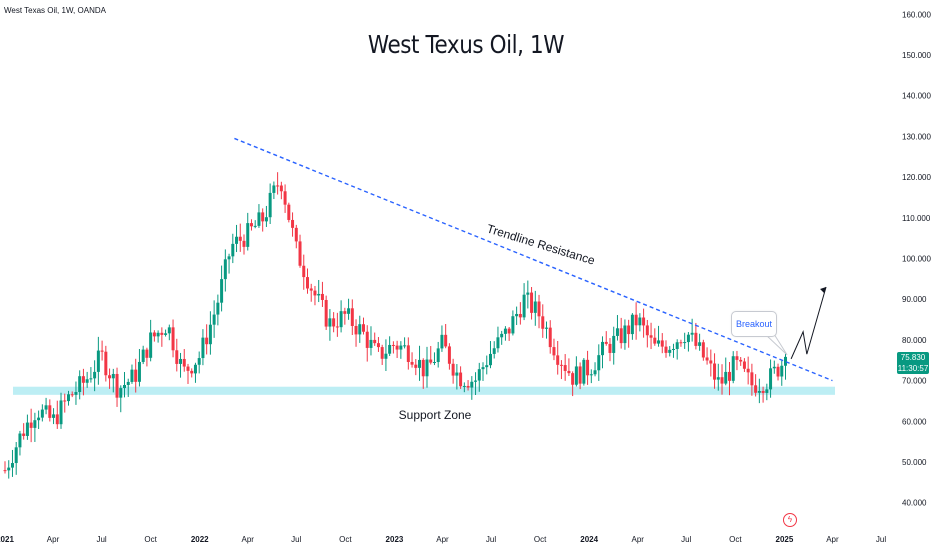 The width and height of the screenshot is (932, 550). What do you see at coordinates (881, 539) in the screenshot?
I see `x-tick-label: Jul` at bounding box center [881, 539].